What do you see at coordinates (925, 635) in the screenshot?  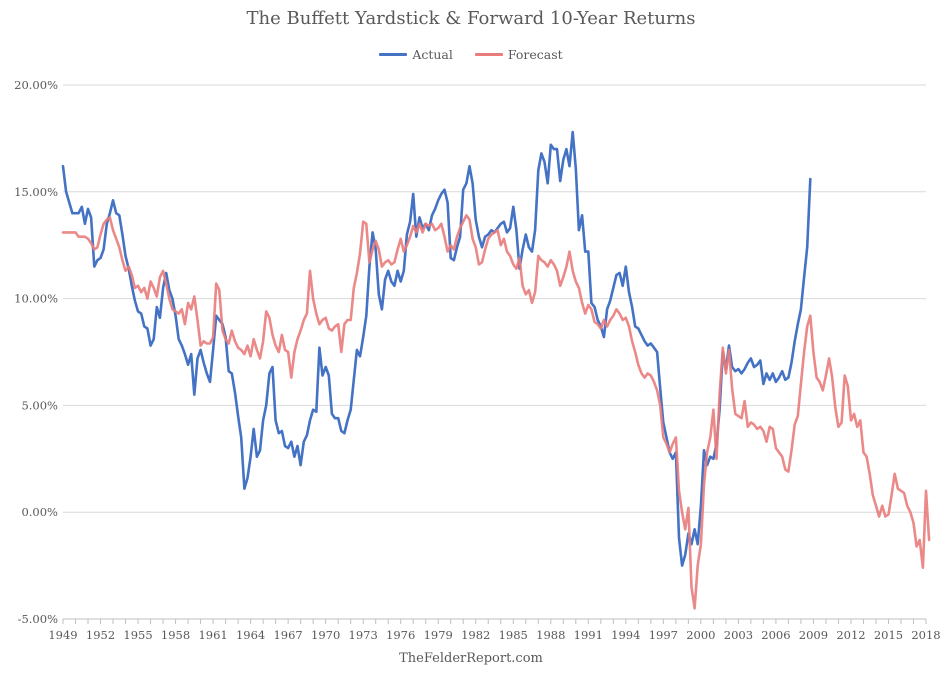 I see `x-tick-label-2018: 2018` at bounding box center [925, 635].